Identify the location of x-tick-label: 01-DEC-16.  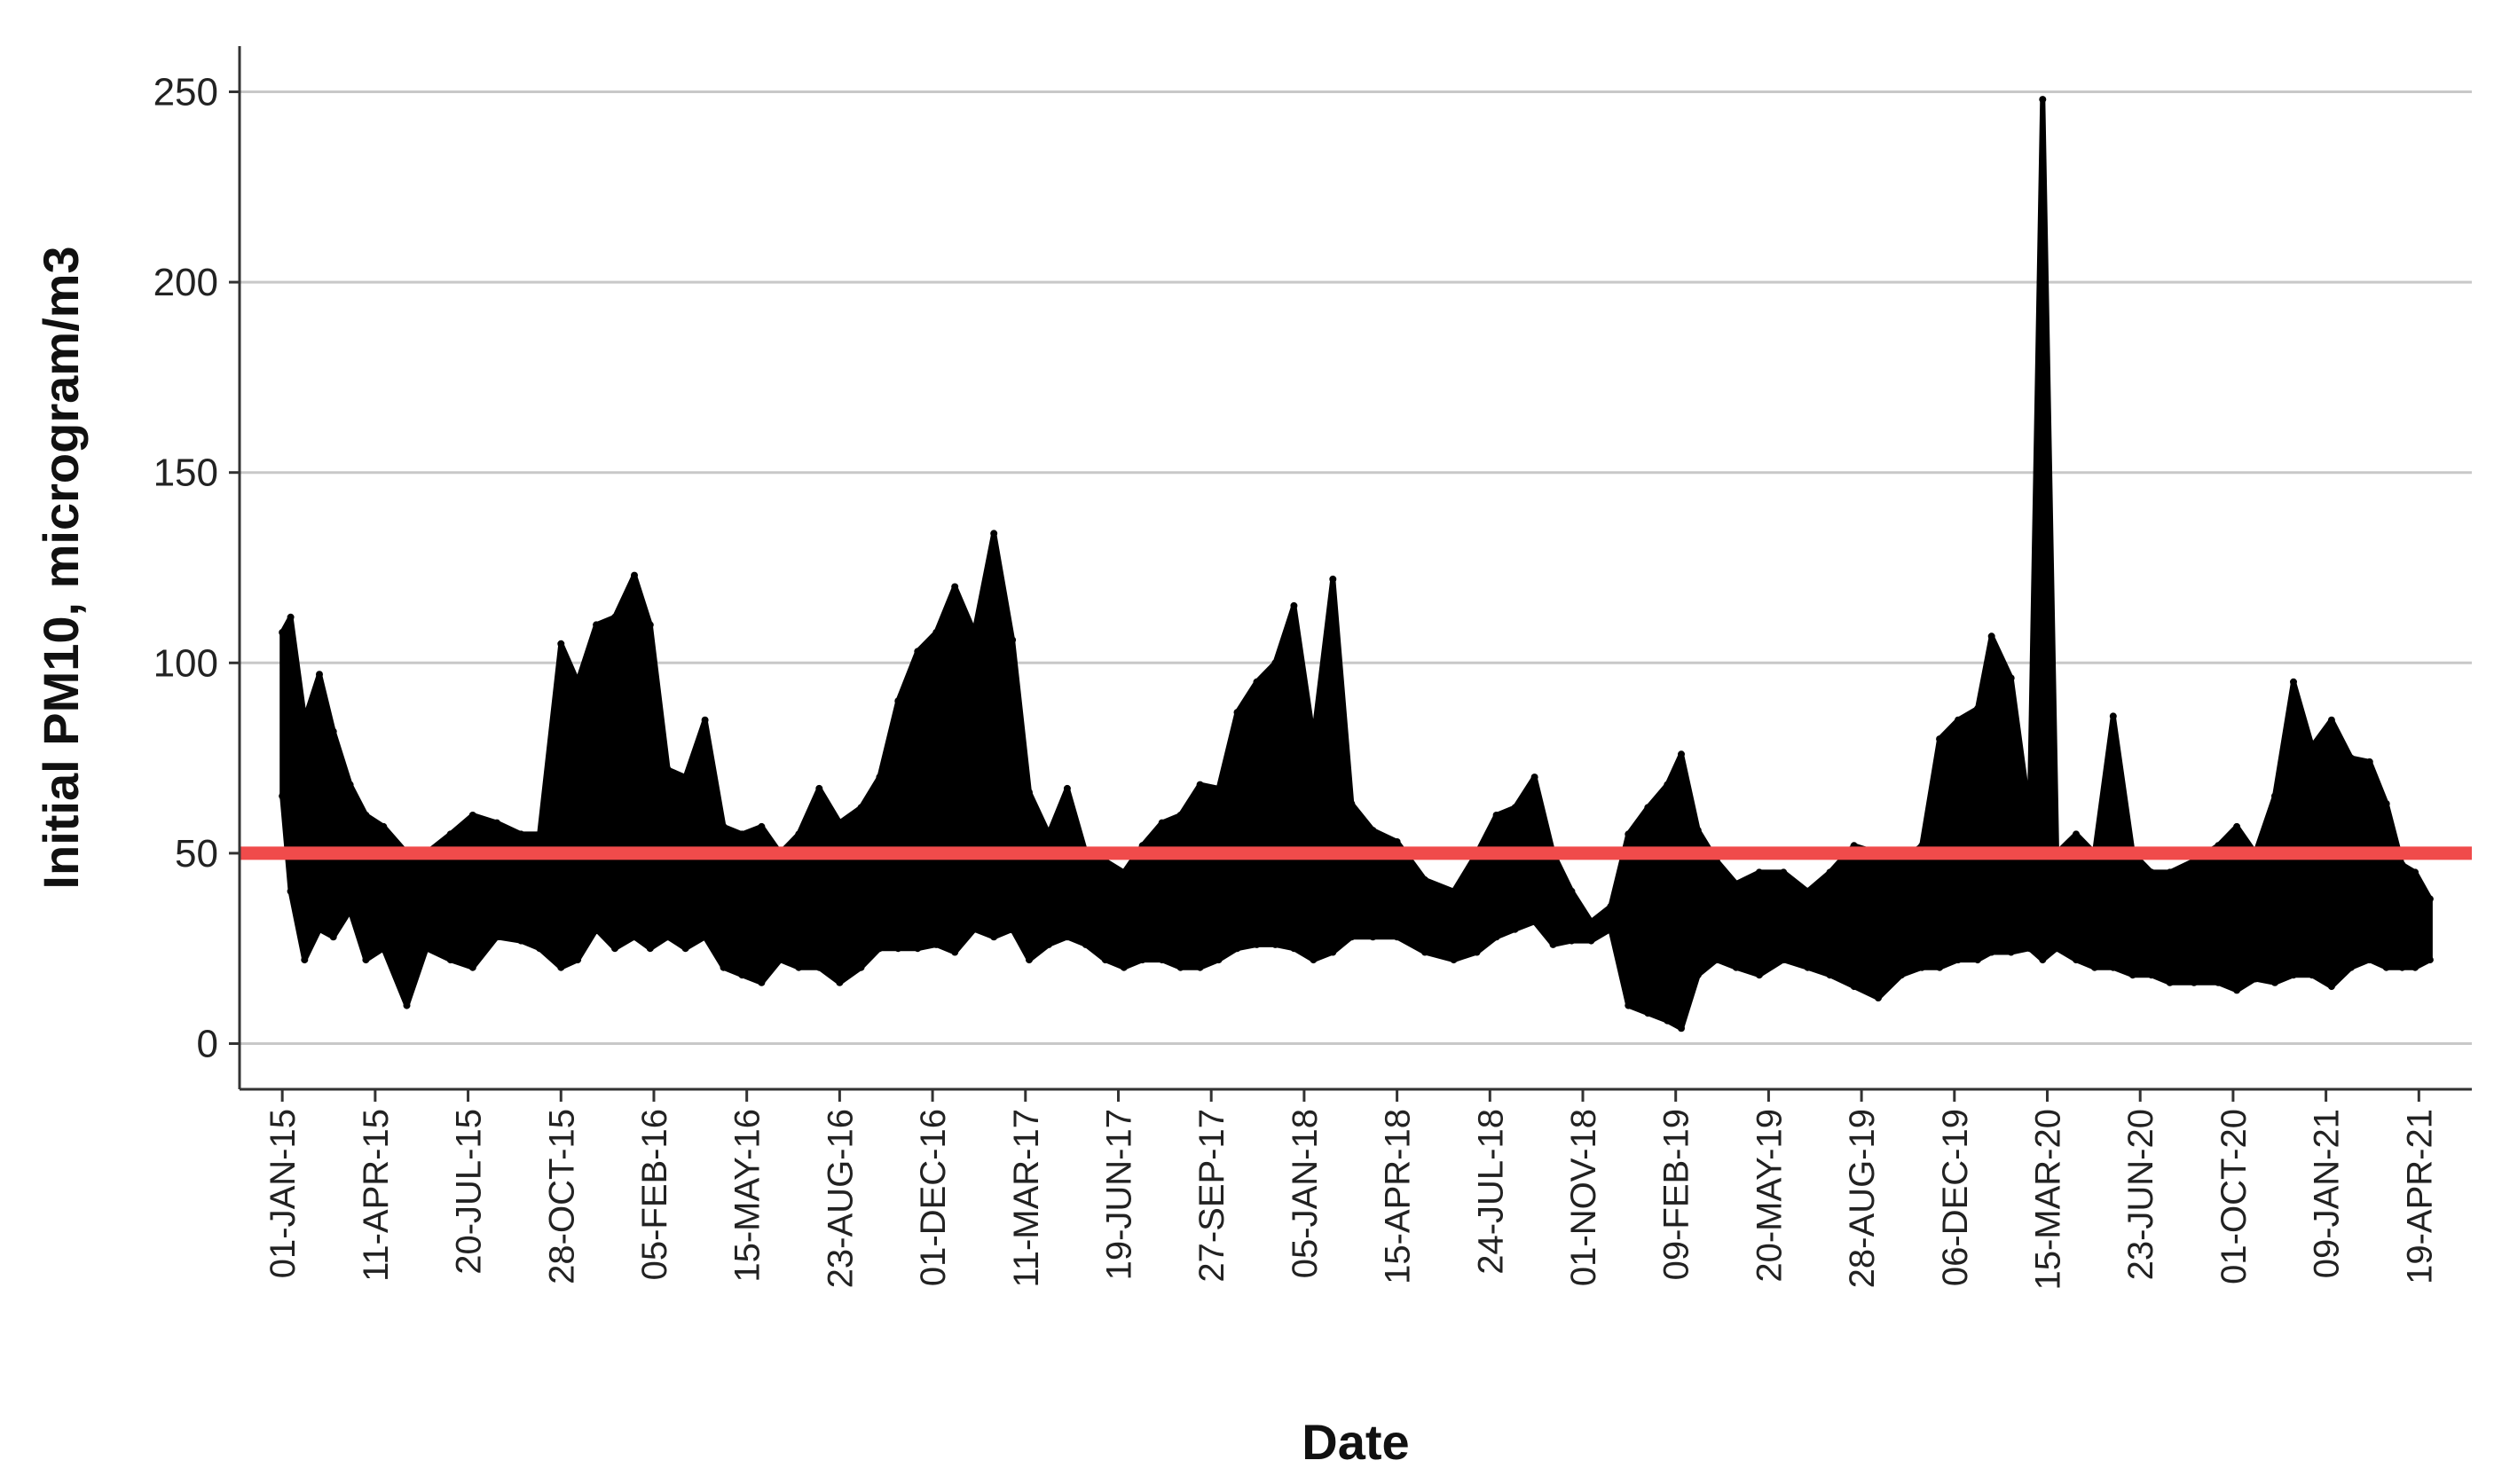
(934, 1197).